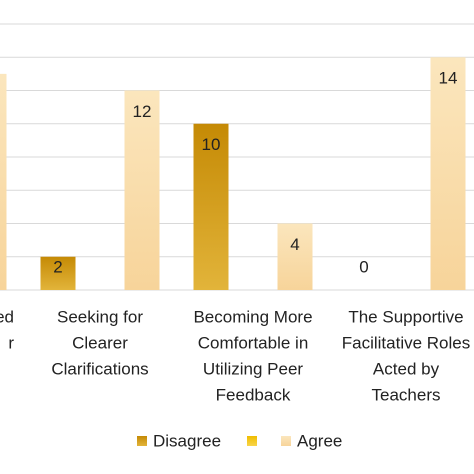 The image size is (474, 474). What do you see at coordinates (406, 368) in the screenshot?
I see `x-tick-label: Acted by` at bounding box center [406, 368].